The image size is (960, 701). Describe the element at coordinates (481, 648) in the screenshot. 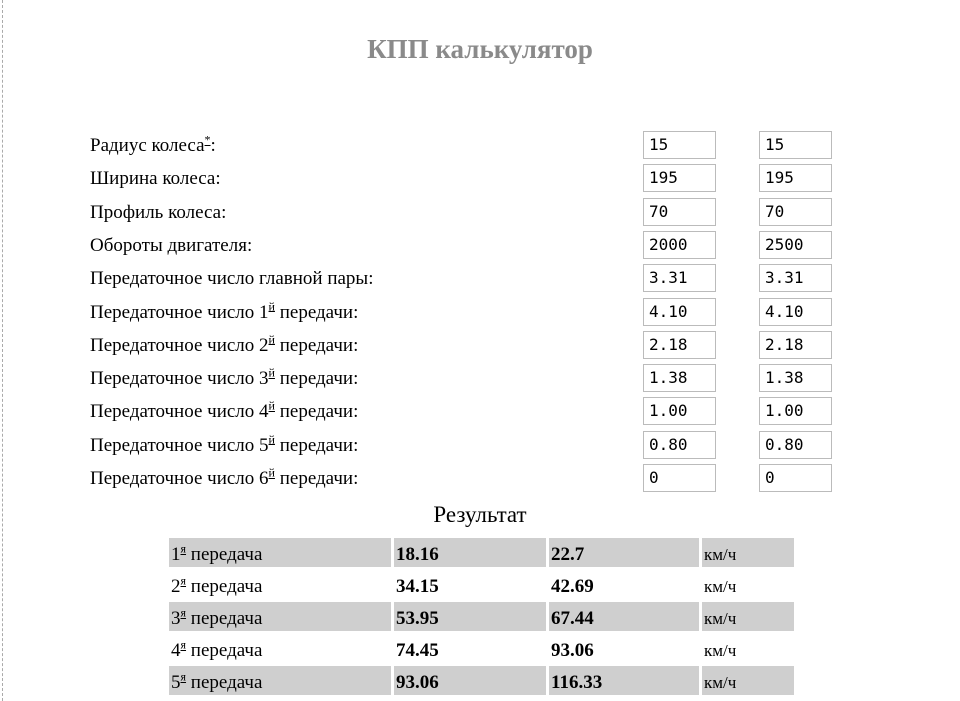

I see `result-row: 4я передача 74.45 93.06 км/ч` at that location.